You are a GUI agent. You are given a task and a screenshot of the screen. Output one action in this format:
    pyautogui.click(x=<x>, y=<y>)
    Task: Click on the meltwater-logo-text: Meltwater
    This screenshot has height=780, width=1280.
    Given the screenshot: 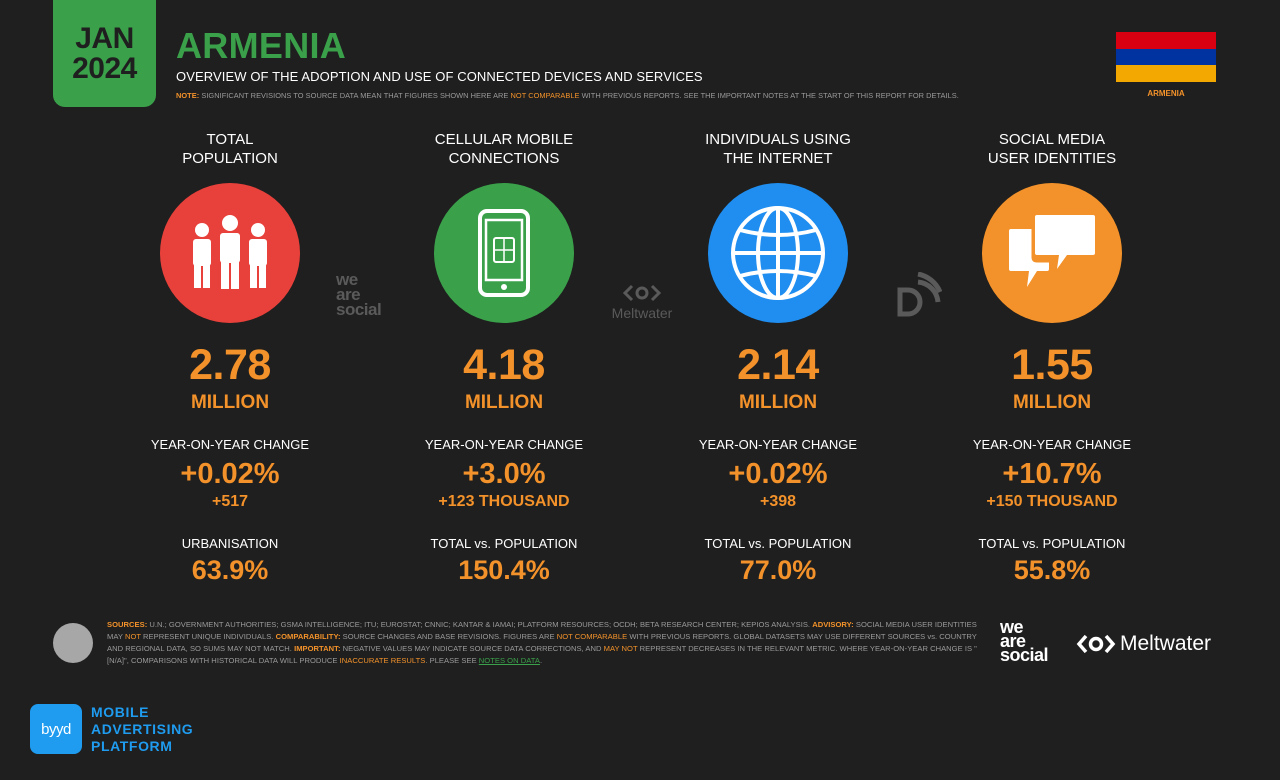 What is the action you would take?
    pyautogui.click(x=1166, y=643)
    